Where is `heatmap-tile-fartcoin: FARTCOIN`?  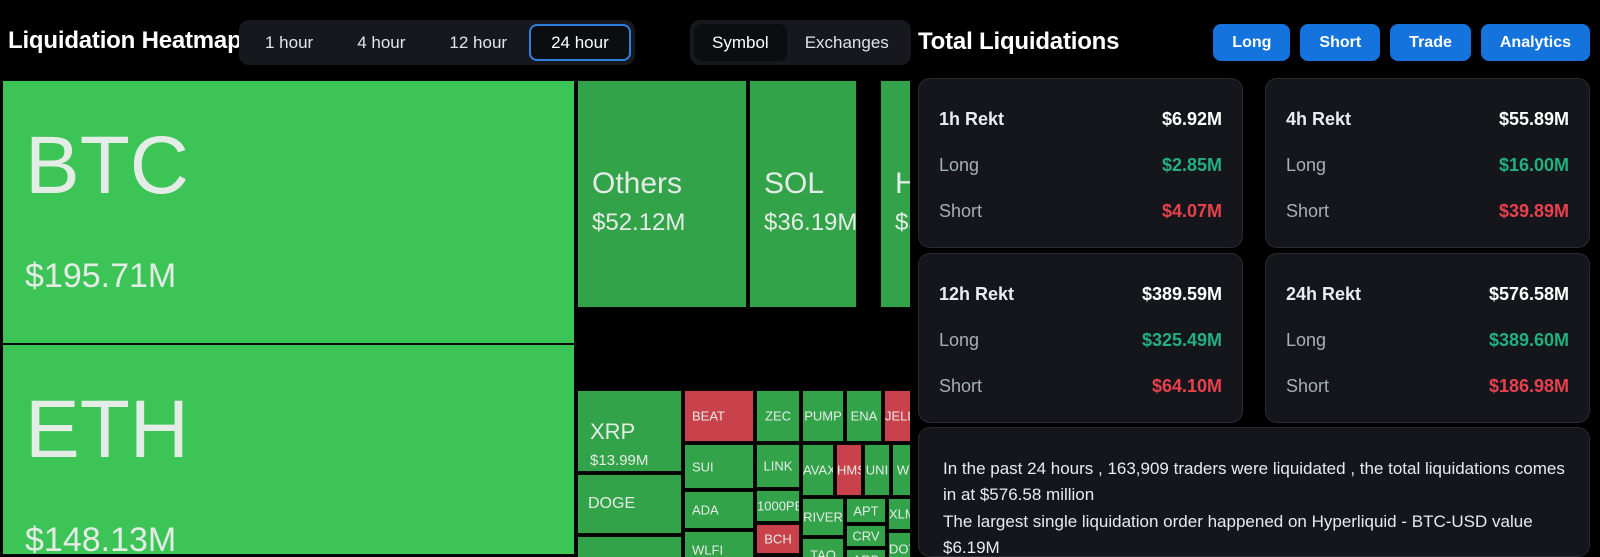 heatmap-tile-fartcoin: FARTCOIN is located at coordinates (629, 546).